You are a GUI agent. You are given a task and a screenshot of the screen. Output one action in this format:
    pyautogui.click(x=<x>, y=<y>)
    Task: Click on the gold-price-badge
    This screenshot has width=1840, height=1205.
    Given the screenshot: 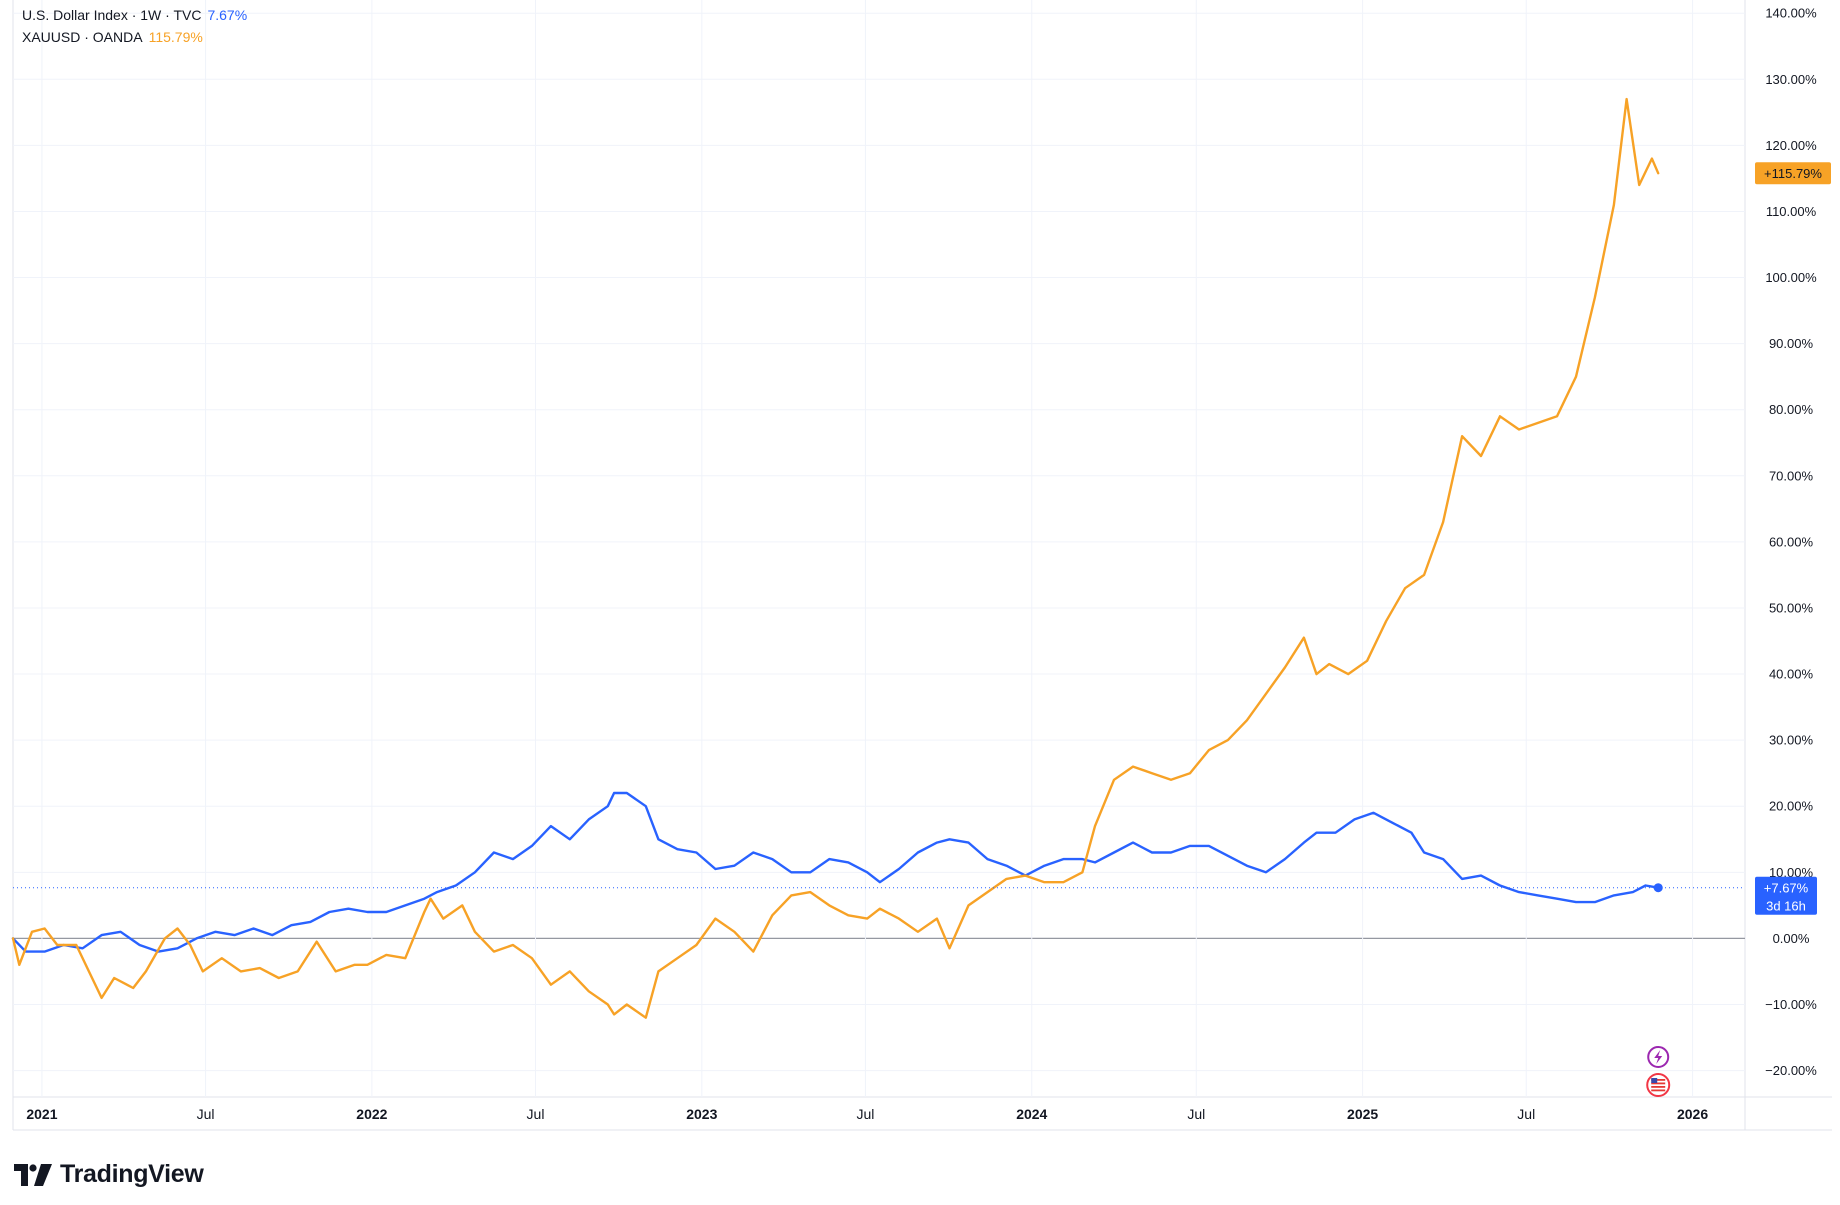 What is the action you would take?
    pyautogui.click(x=1793, y=173)
    